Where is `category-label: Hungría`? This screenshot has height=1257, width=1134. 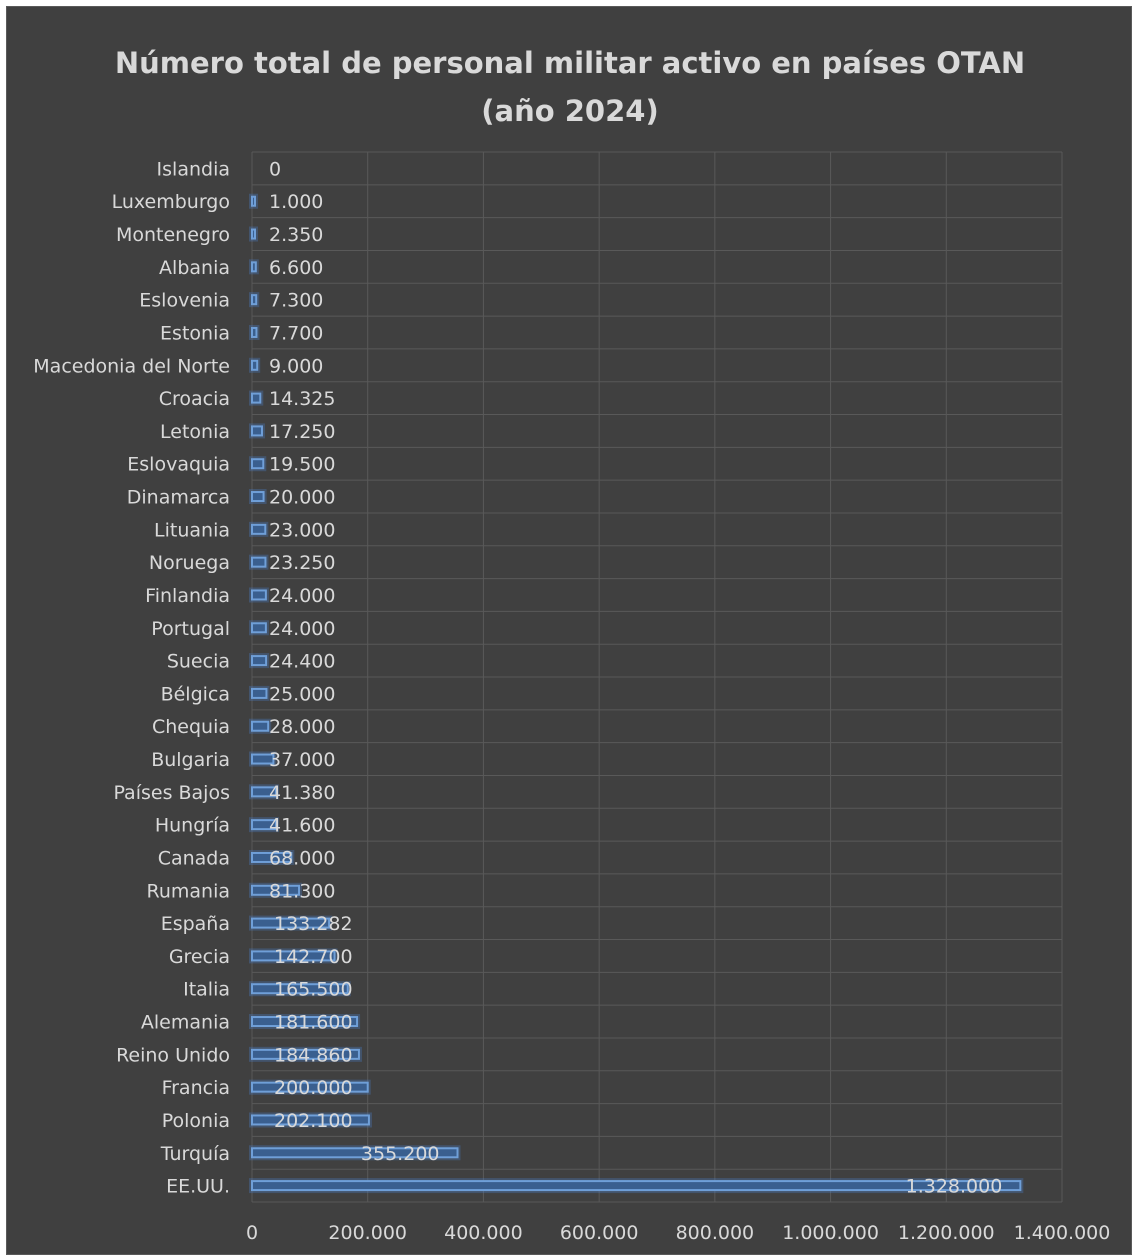 category-label: Hungría is located at coordinates (192, 826).